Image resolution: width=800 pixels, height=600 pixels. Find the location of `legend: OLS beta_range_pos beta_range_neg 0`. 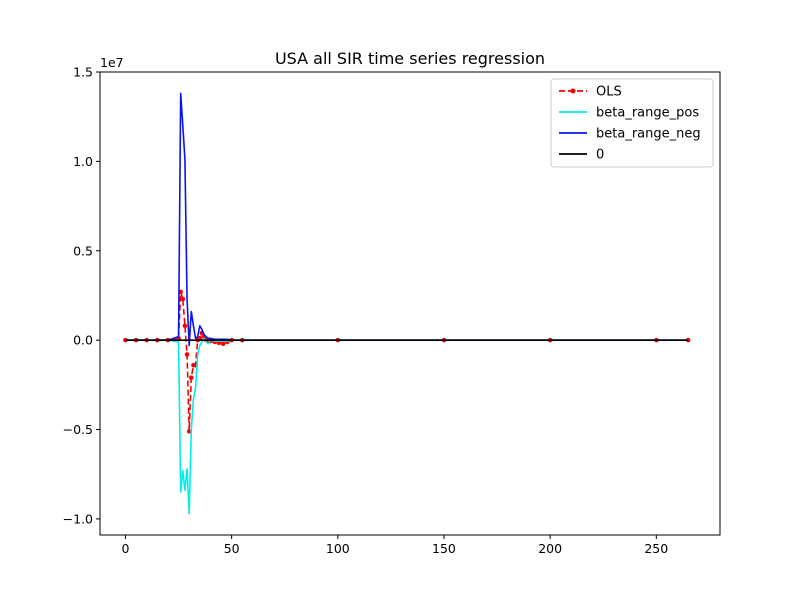

legend: OLS beta_range_pos beta_range_neg 0 is located at coordinates (632, 123).